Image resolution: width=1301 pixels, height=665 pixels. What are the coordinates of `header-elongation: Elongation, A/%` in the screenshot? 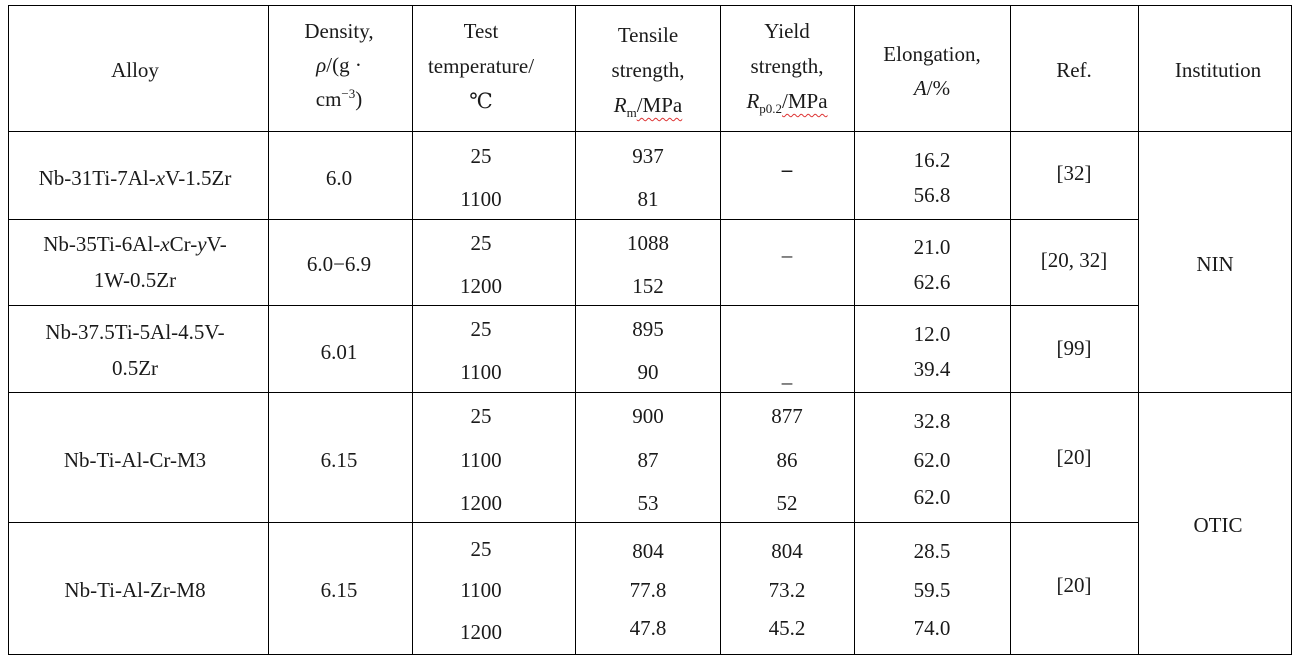 It's located at (932, 71).